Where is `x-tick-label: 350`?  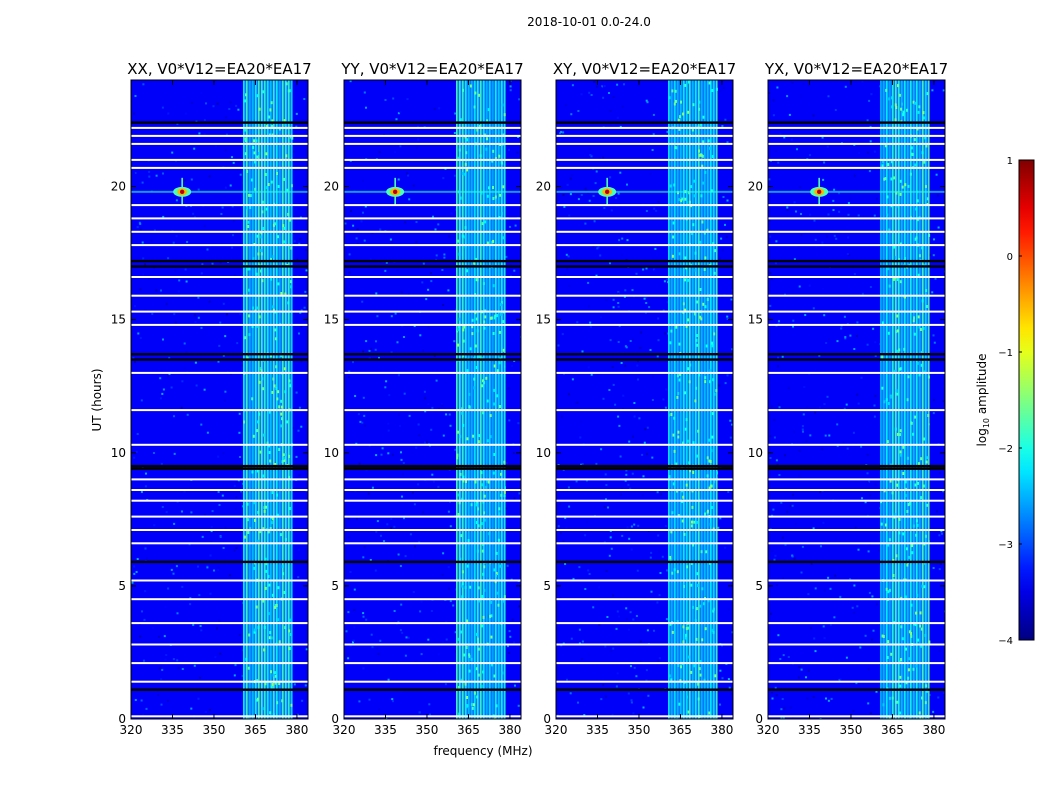 x-tick-label: 350 is located at coordinates (851, 730).